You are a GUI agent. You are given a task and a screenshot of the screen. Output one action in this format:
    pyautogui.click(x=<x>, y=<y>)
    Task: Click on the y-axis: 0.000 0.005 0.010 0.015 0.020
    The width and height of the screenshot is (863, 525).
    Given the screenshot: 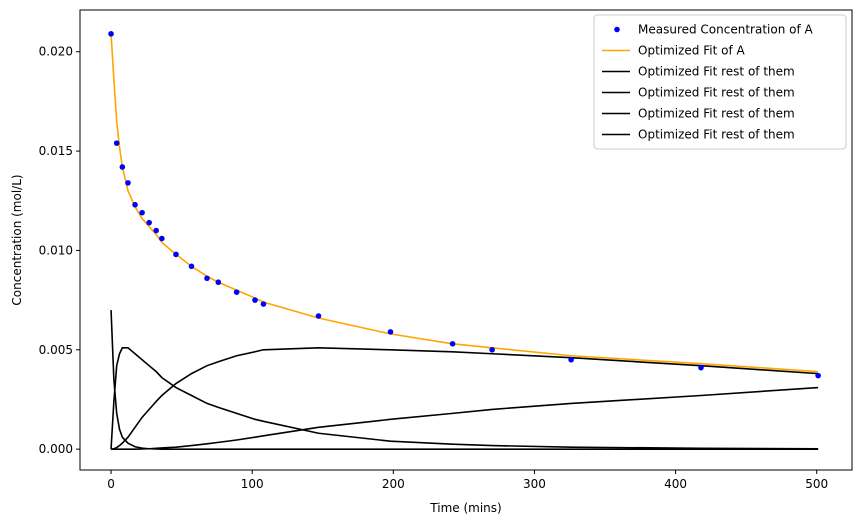 What is the action you would take?
    pyautogui.click(x=59, y=250)
    